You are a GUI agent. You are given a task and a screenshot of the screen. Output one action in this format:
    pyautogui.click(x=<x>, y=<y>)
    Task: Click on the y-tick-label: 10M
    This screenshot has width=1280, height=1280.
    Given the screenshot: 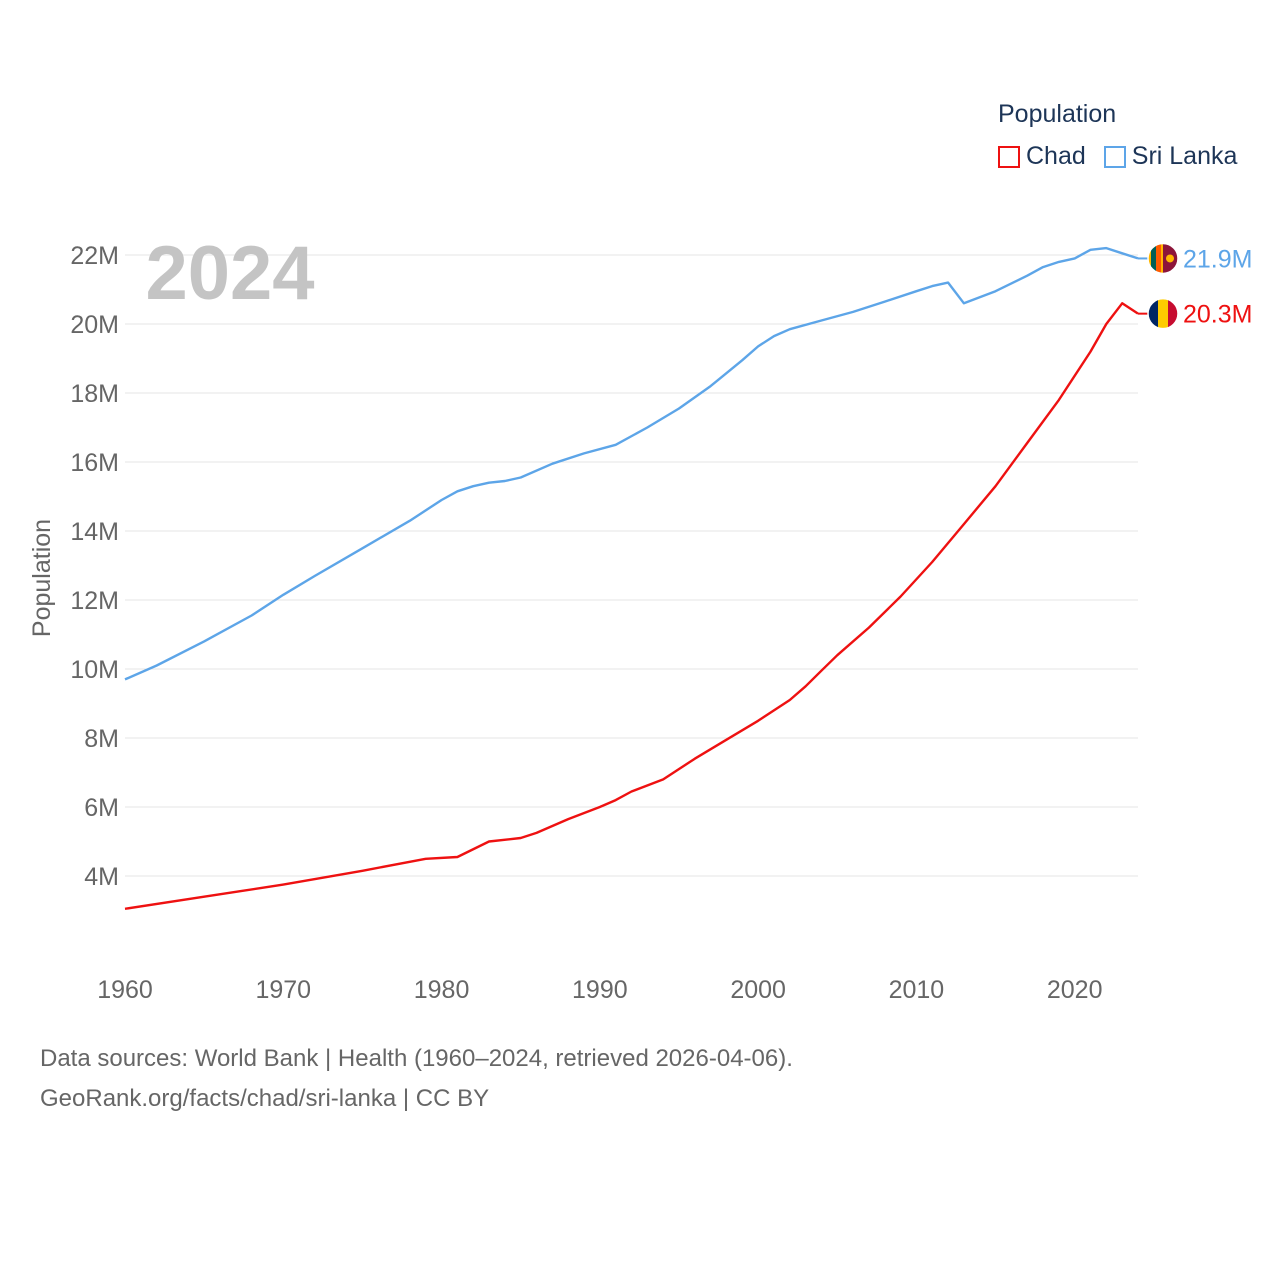 What is the action you would take?
    pyautogui.click(x=94, y=670)
    